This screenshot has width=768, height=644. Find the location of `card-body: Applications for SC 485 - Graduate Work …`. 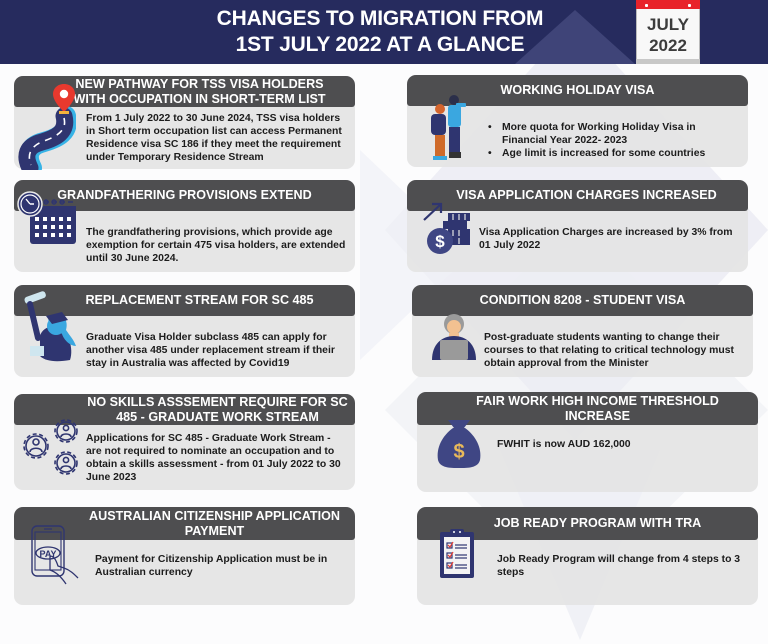

card-body: Applications for SC 485 - Graduate Work … is located at coordinates (213, 458).